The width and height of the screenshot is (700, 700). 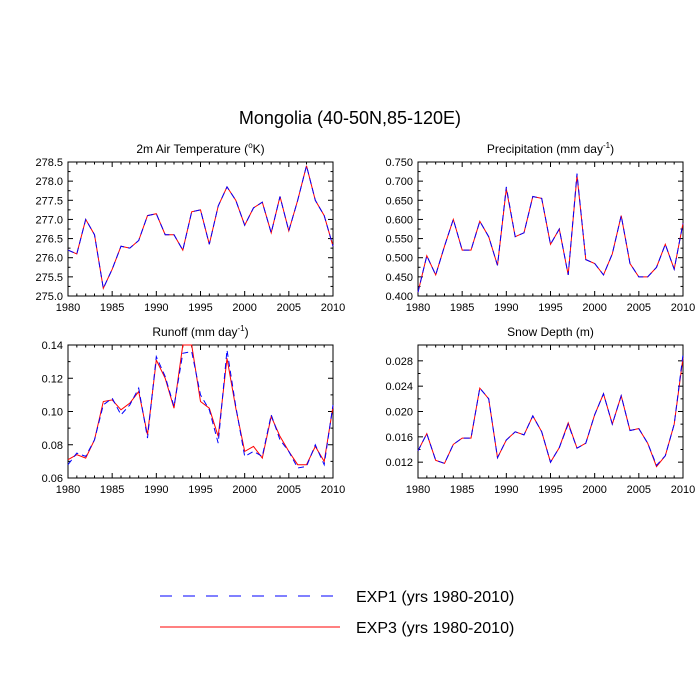 I want to click on y-tick-label: 0.028, so click(x=399, y=362).